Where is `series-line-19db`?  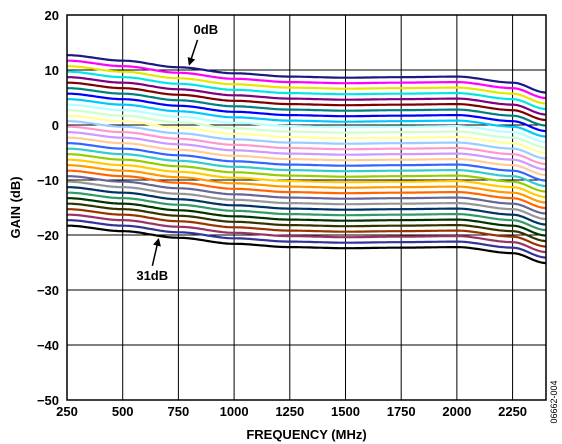 series-line-19db is located at coordinates (307, 178).